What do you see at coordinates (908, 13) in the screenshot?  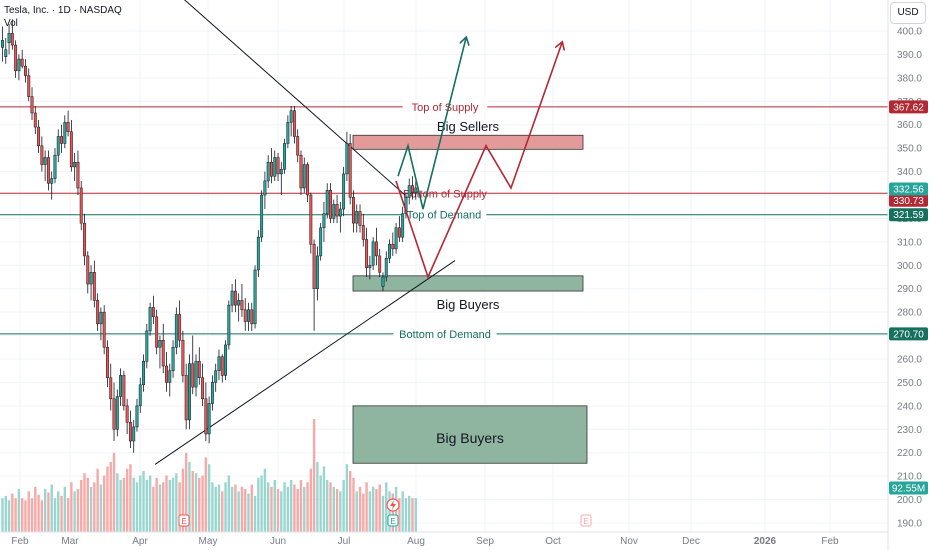 I see `currency-button: USD` at bounding box center [908, 13].